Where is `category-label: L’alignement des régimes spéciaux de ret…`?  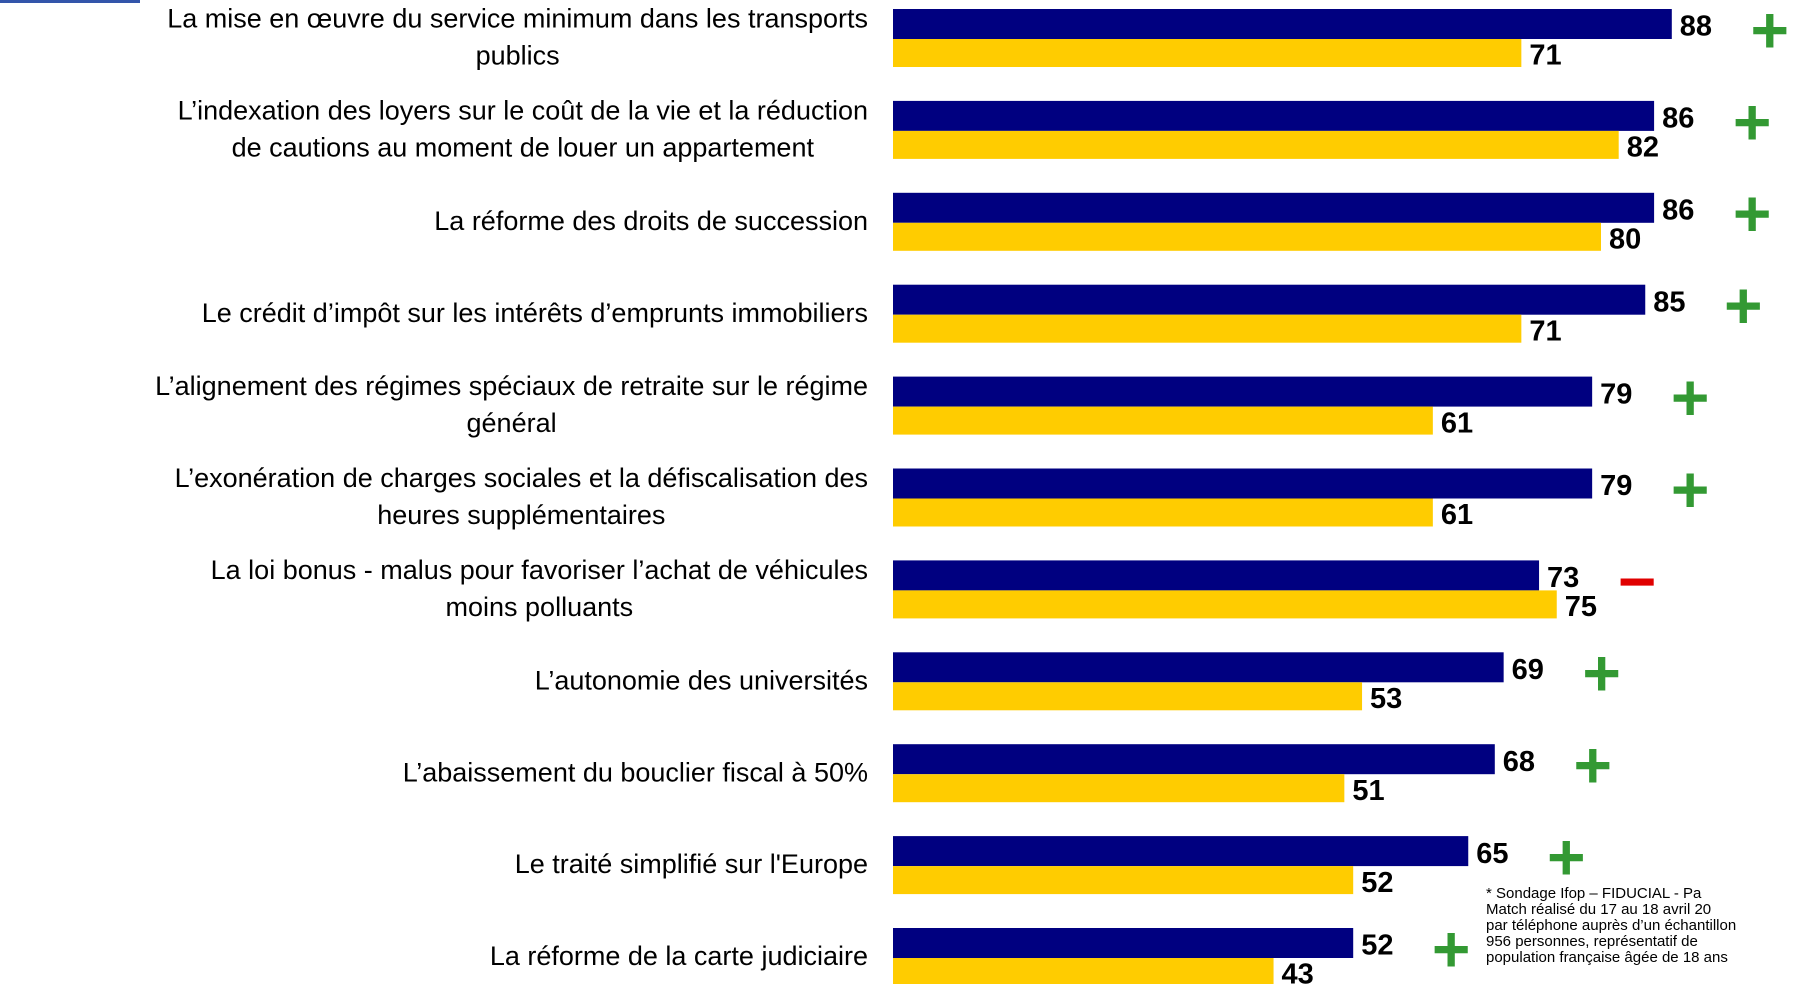
category-label: L’alignement des régimes spéciaux de ret… is located at coordinates (511, 386).